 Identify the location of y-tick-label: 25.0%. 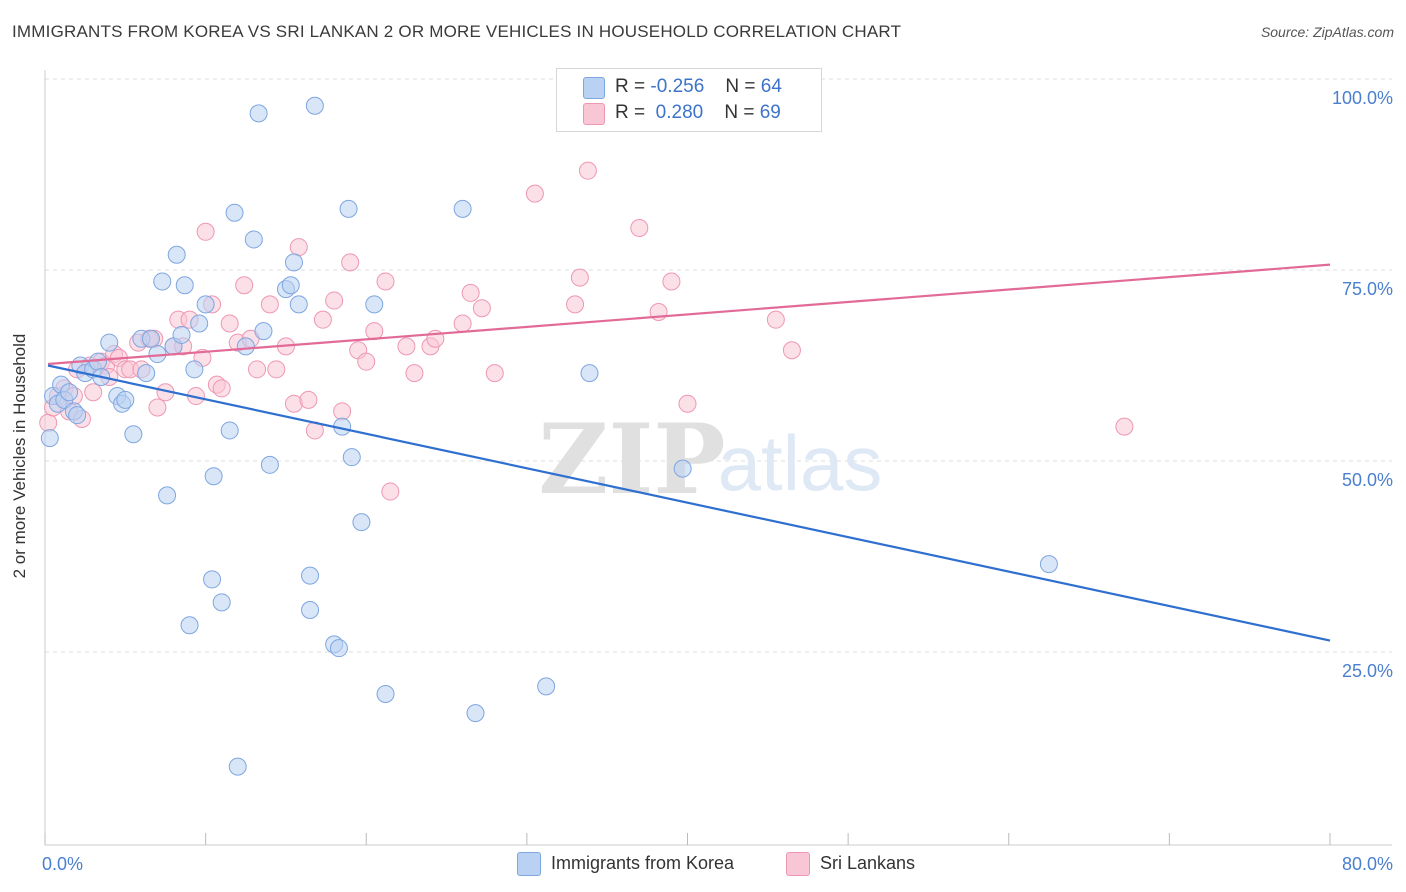
(1367, 671).